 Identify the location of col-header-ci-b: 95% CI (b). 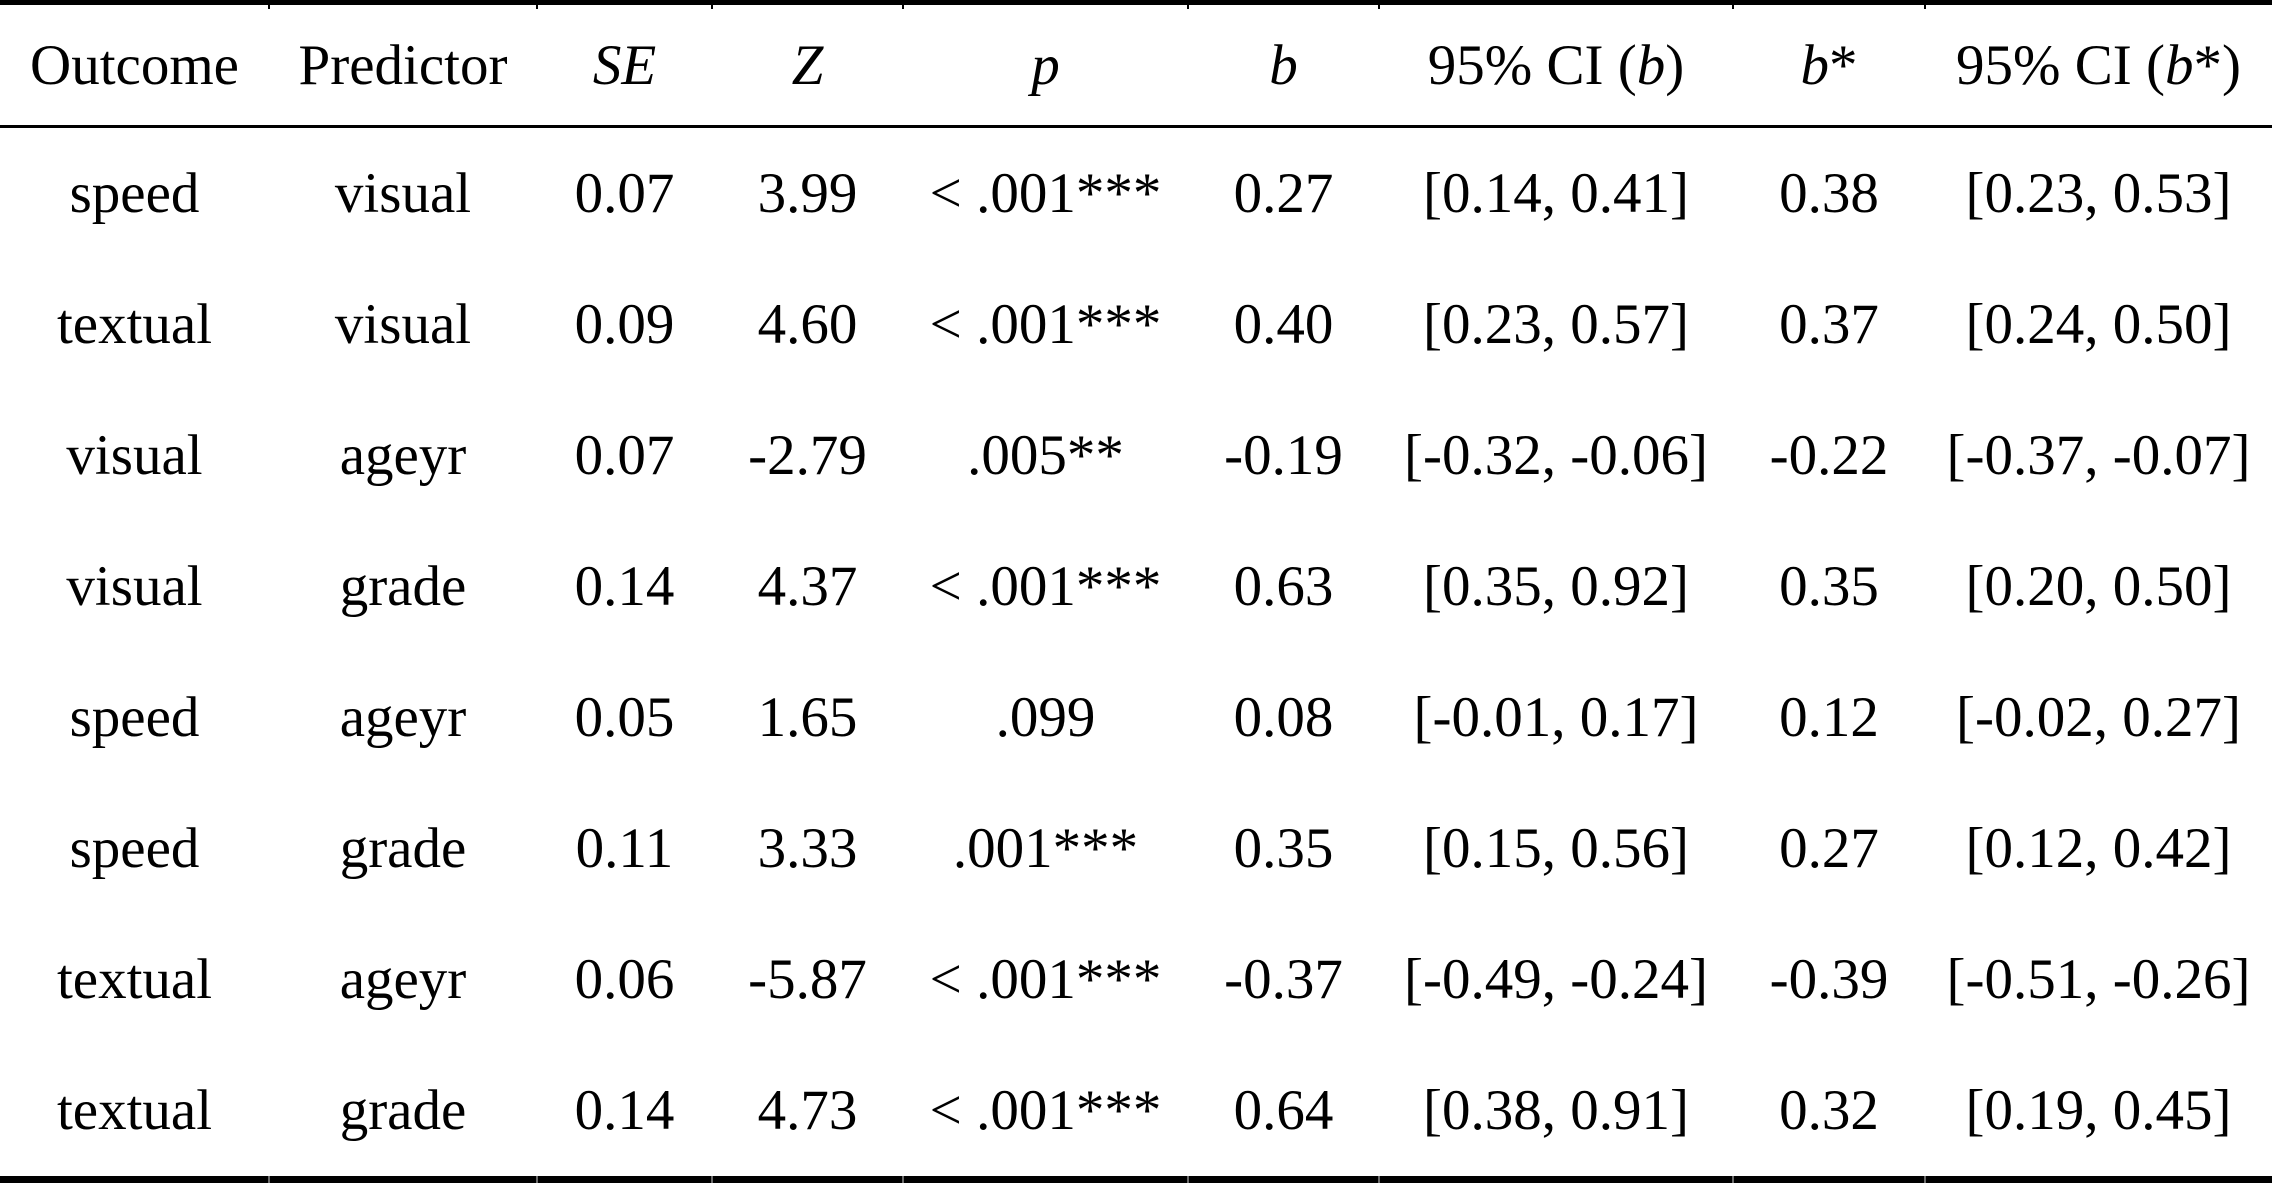
(1556, 65).